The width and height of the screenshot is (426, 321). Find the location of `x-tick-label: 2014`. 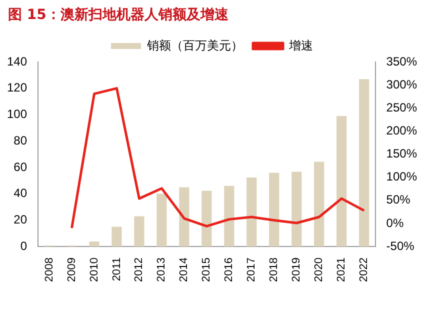

x-tick-label: 2014 is located at coordinates (184, 270).